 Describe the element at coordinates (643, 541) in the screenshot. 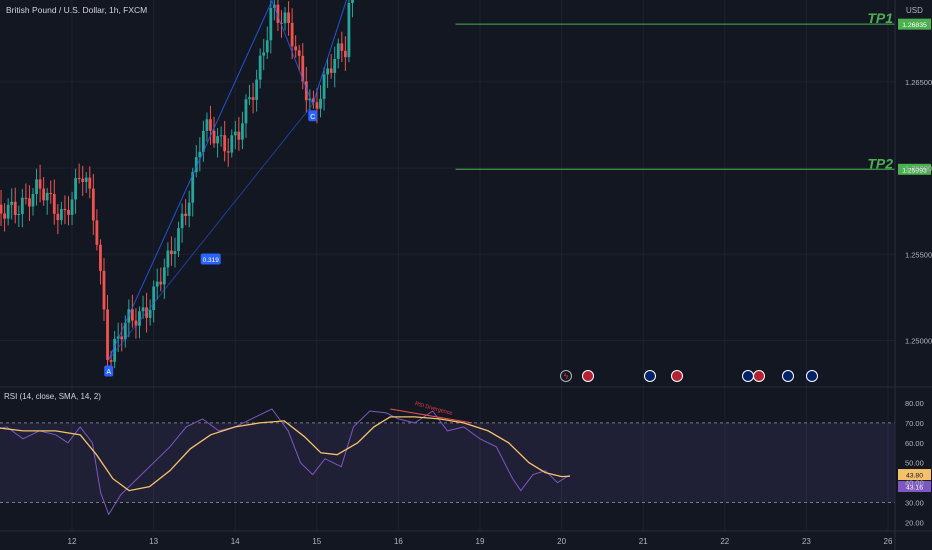

I see `time-tick-label: 21` at that location.